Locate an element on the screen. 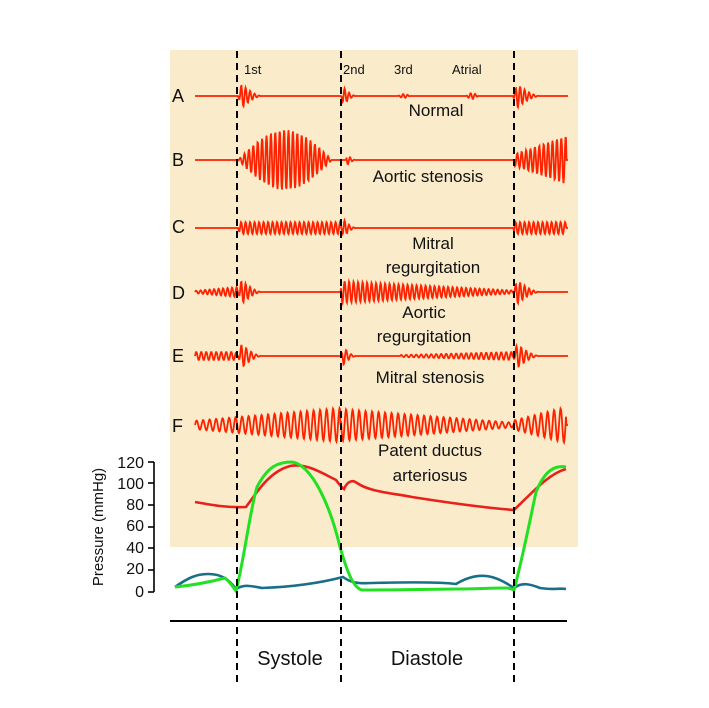 Image resolution: width=709 pixels, height=708 pixels. pressure-axis: 120 100 80 60 40 20 0 Pressure (mmHg) is located at coordinates (122, 528).